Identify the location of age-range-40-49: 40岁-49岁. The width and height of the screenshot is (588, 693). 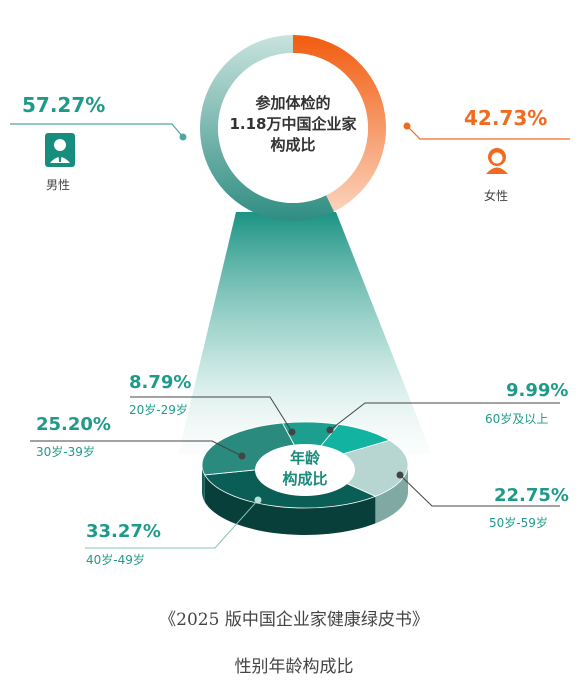
(115, 560).